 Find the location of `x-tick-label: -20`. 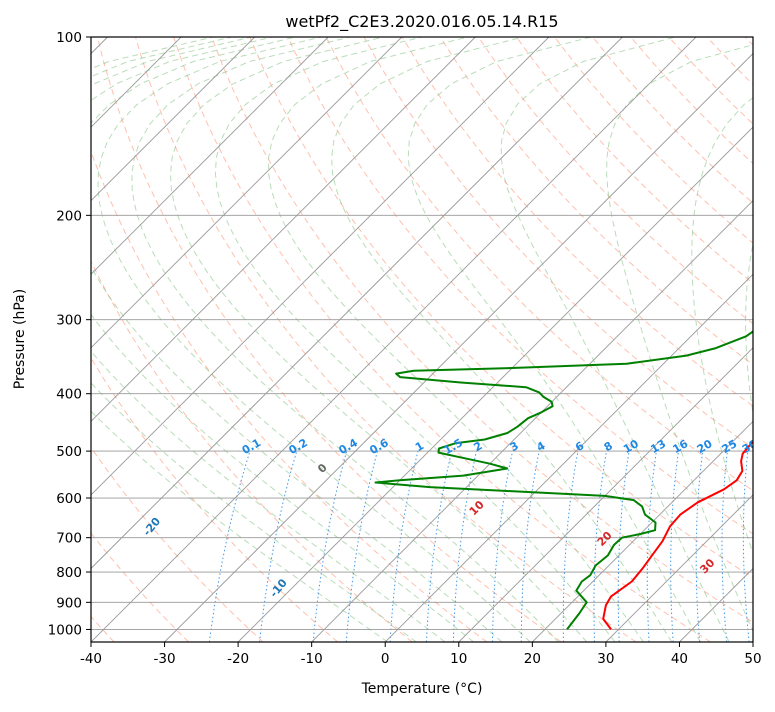

x-tick-label: -20 is located at coordinates (238, 659).